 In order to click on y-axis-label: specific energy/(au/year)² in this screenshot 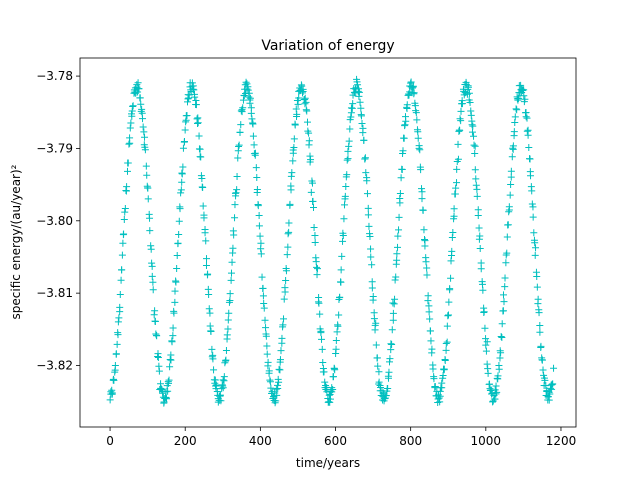, I will do `click(16, 241)`.